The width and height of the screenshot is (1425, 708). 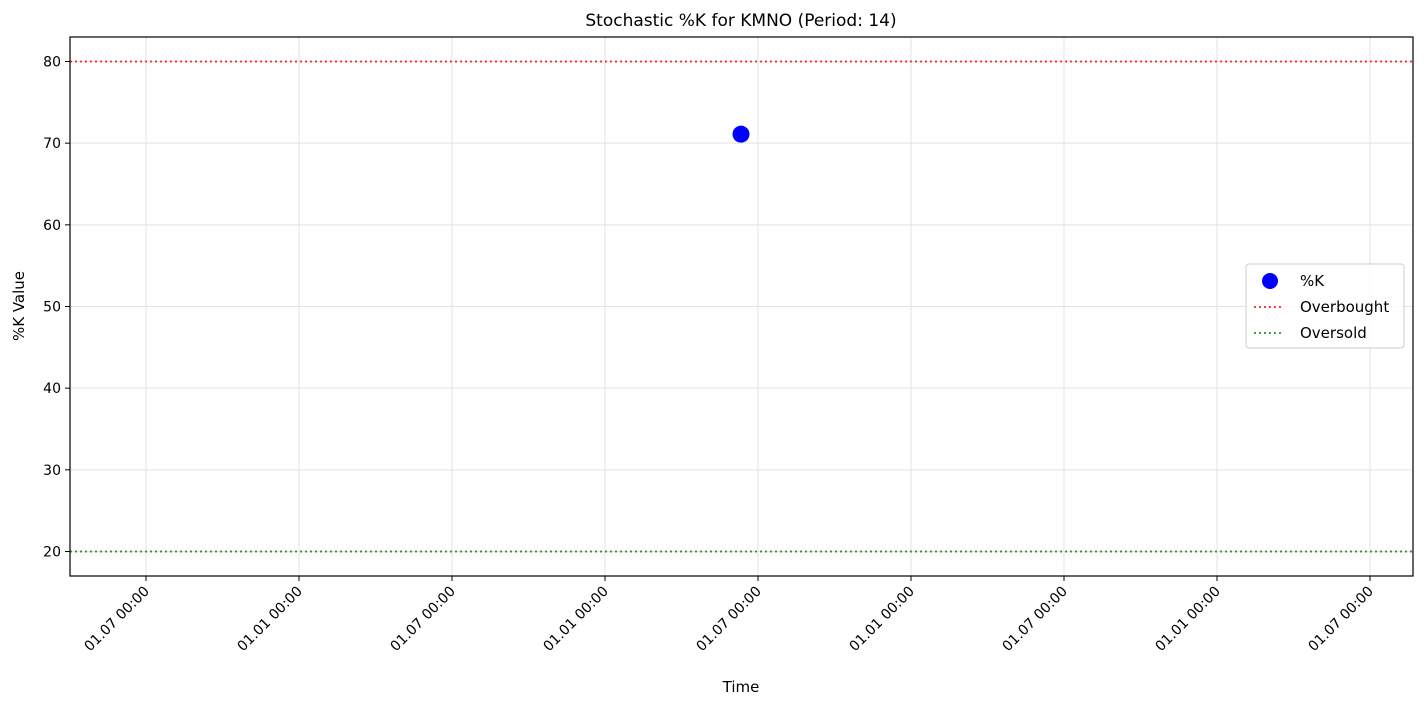 I want to click on legend-box, so click(x=1325, y=306).